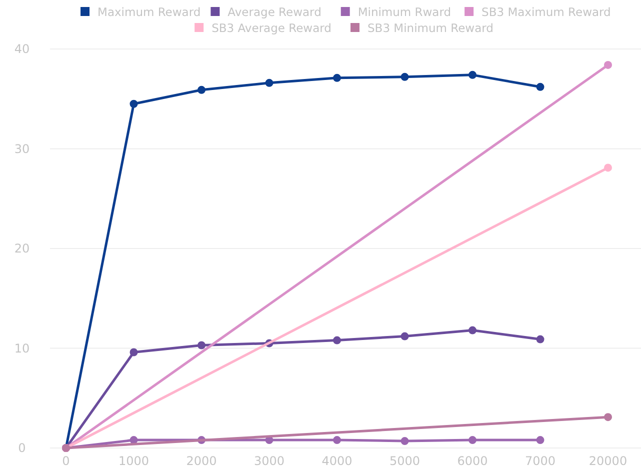 Image resolution: width=641 pixels, height=468 pixels. I want to click on x-tick-label: 1000, so click(134, 461).